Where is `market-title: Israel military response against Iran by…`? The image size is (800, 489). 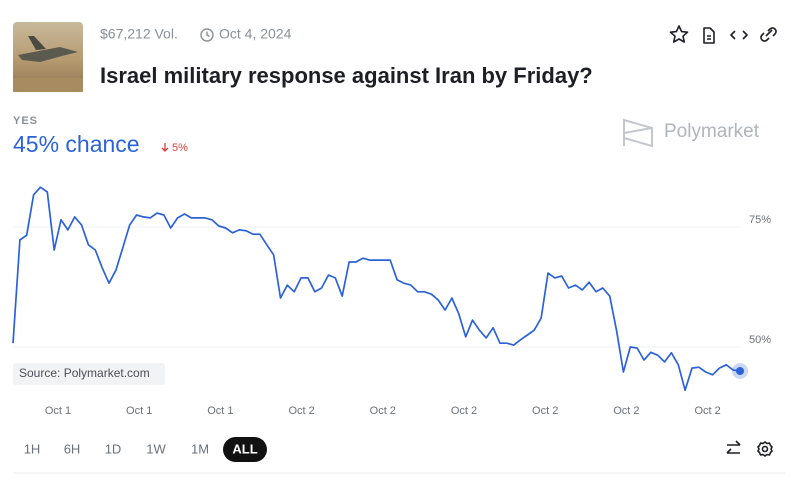
market-title: Israel military response against Iran by… is located at coordinates (346, 75).